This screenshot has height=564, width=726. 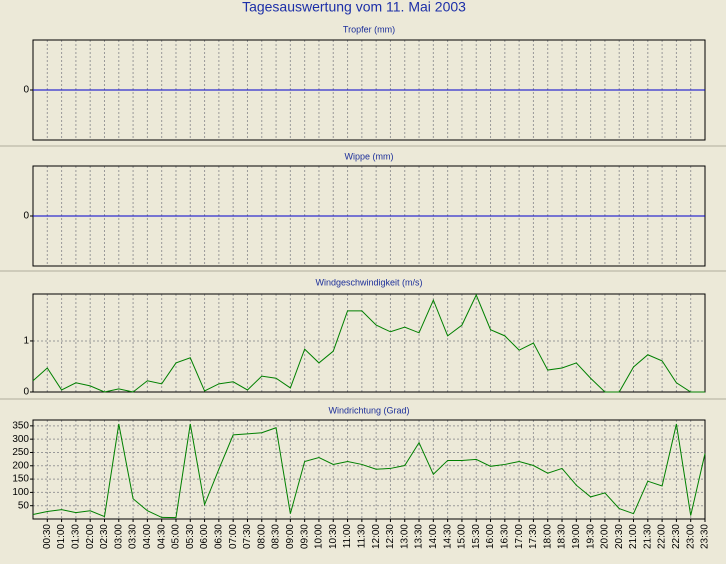 What do you see at coordinates (161, 536) in the screenshot?
I see `x-tick-label: 04:30` at bounding box center [161, 536].